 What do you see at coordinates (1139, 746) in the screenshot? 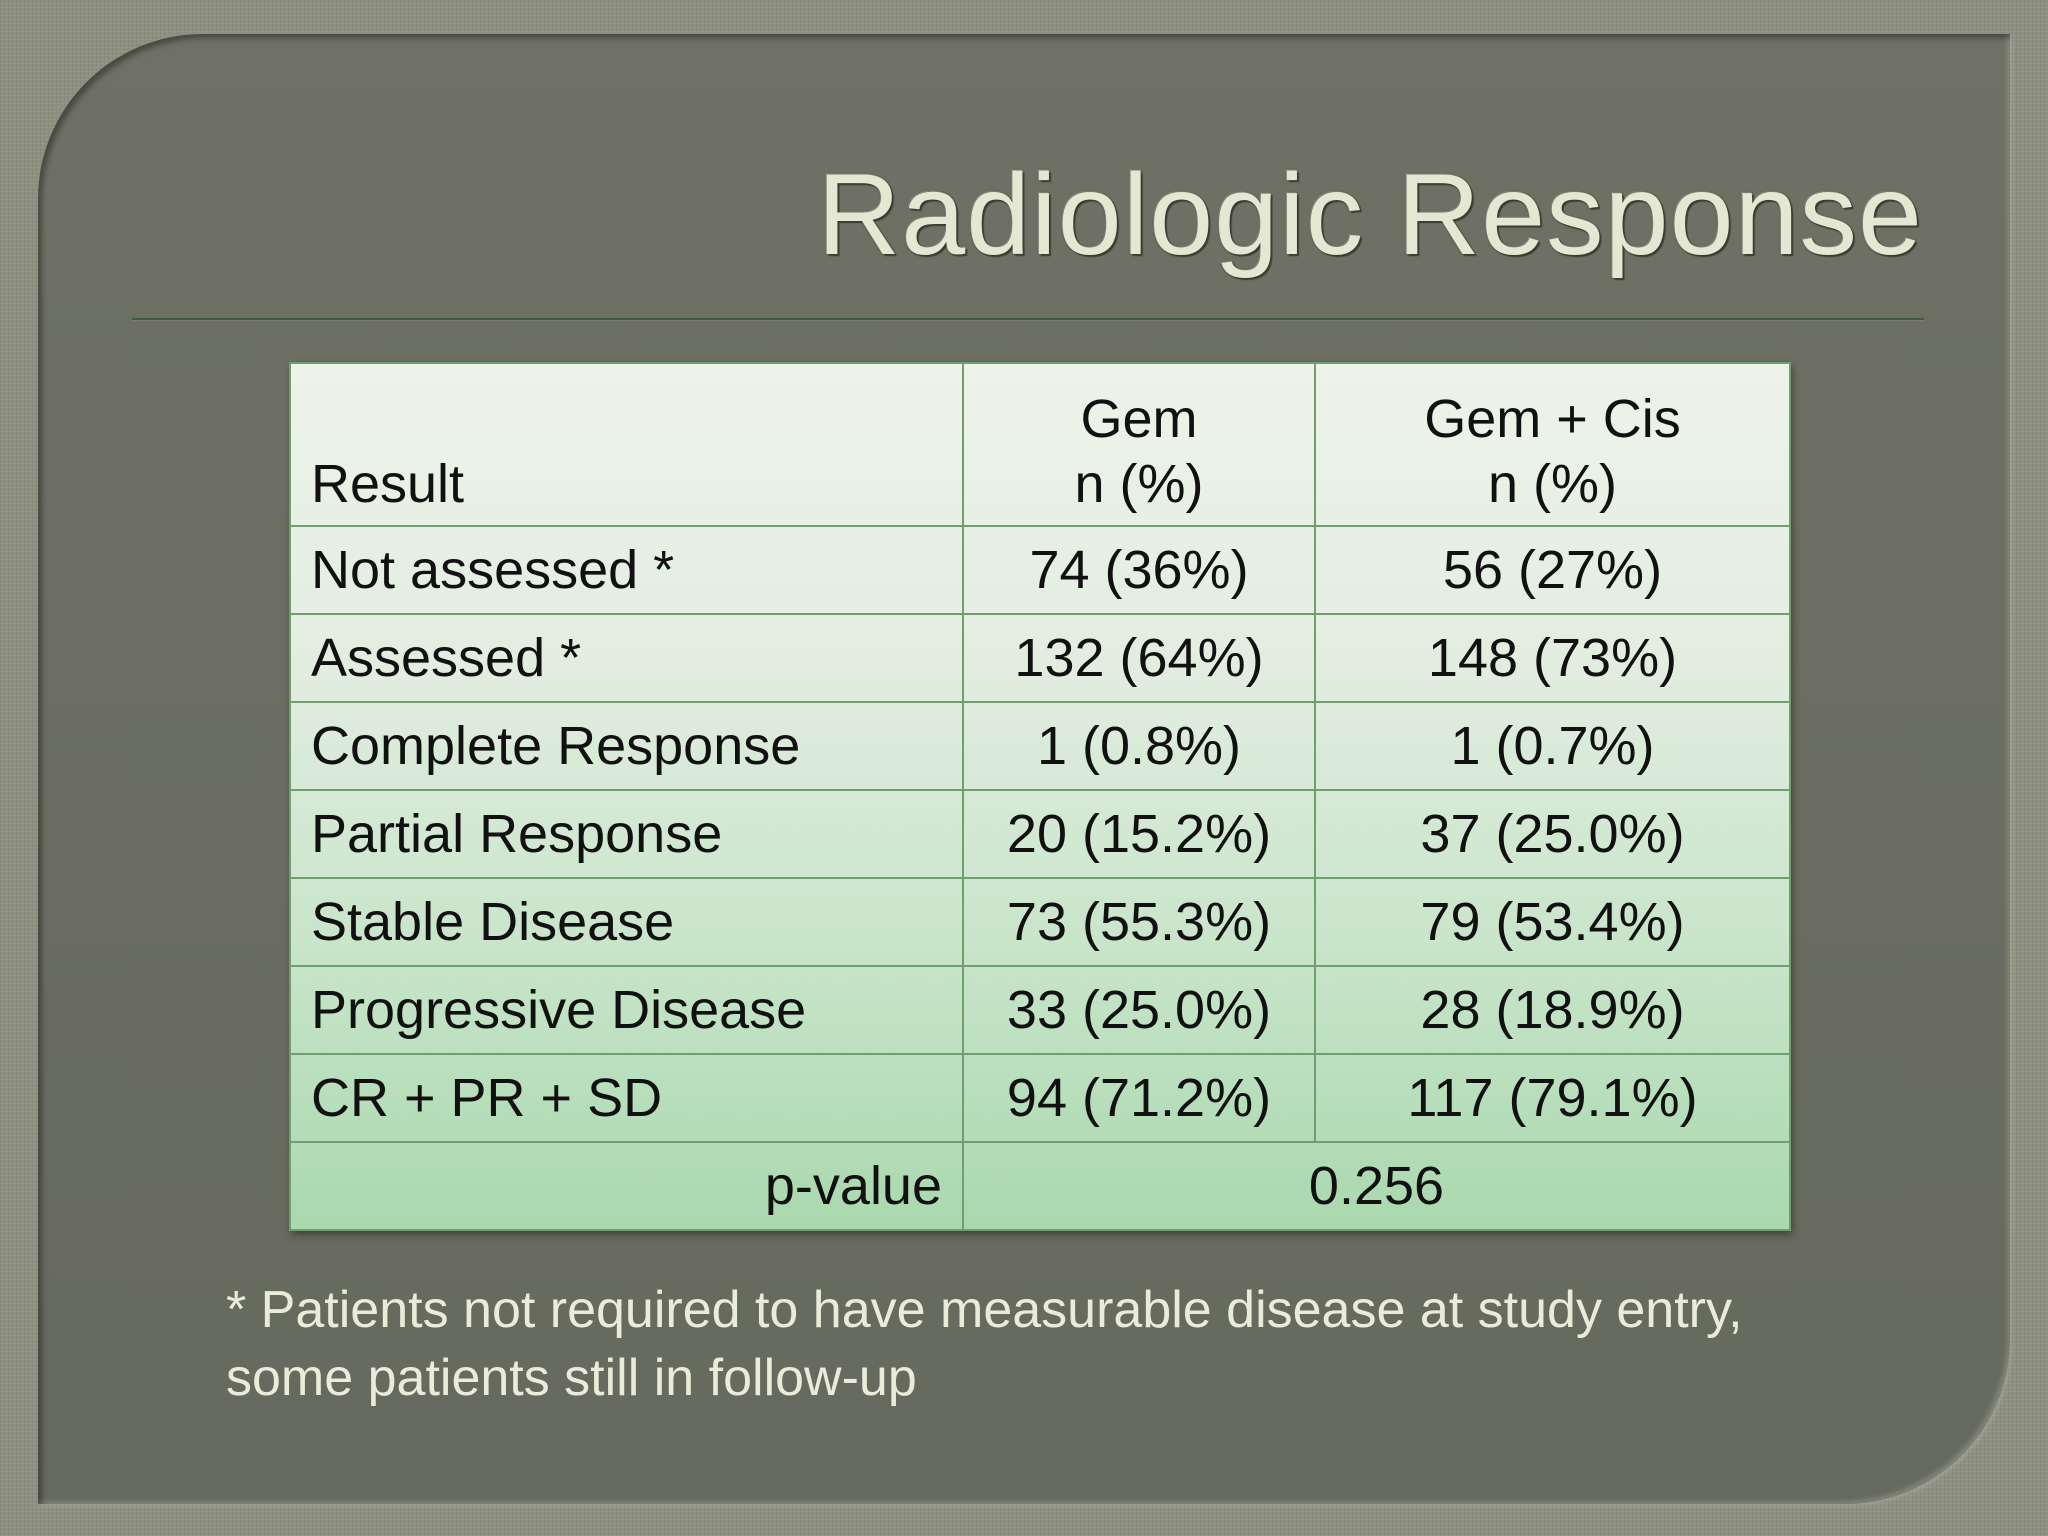
I see `gem-value: 1 (0.8%)` at bounding box center [1139, 746].